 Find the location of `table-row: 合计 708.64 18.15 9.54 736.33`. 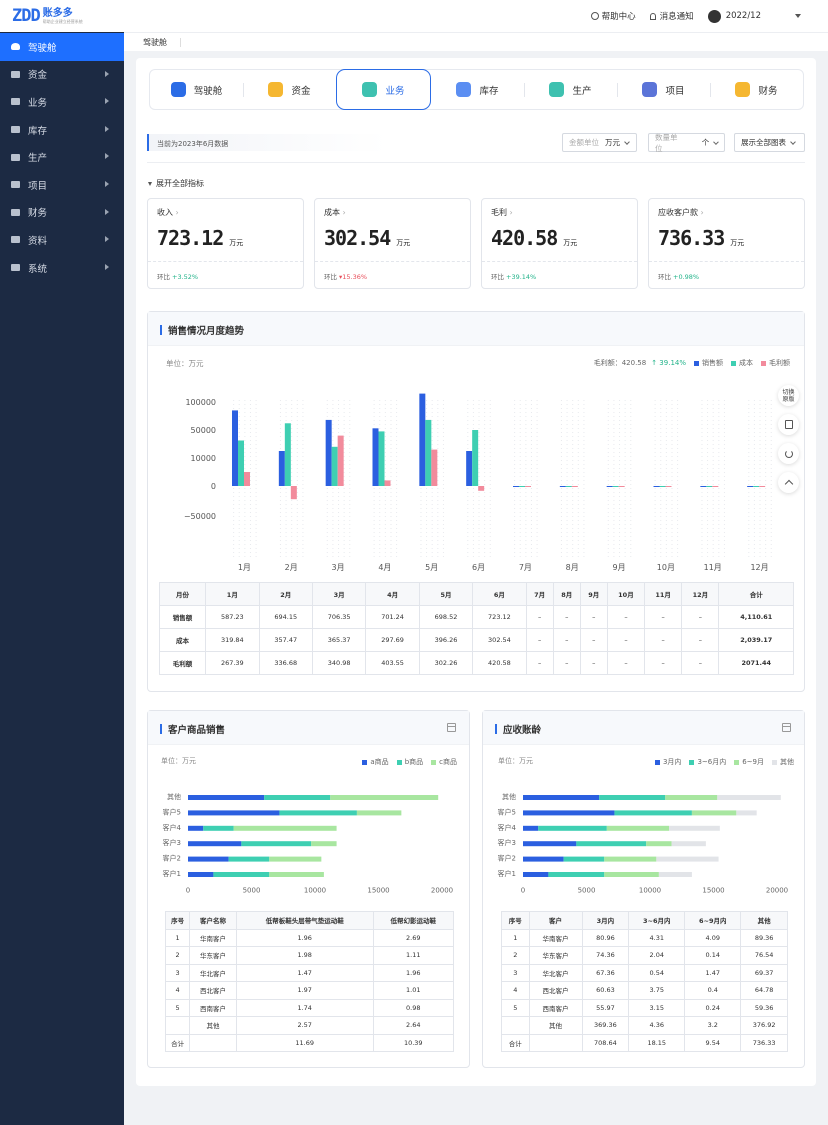

table-row: 合计 708.64 18.15 9.54 736.33 is located at coordinates (644, 1042).